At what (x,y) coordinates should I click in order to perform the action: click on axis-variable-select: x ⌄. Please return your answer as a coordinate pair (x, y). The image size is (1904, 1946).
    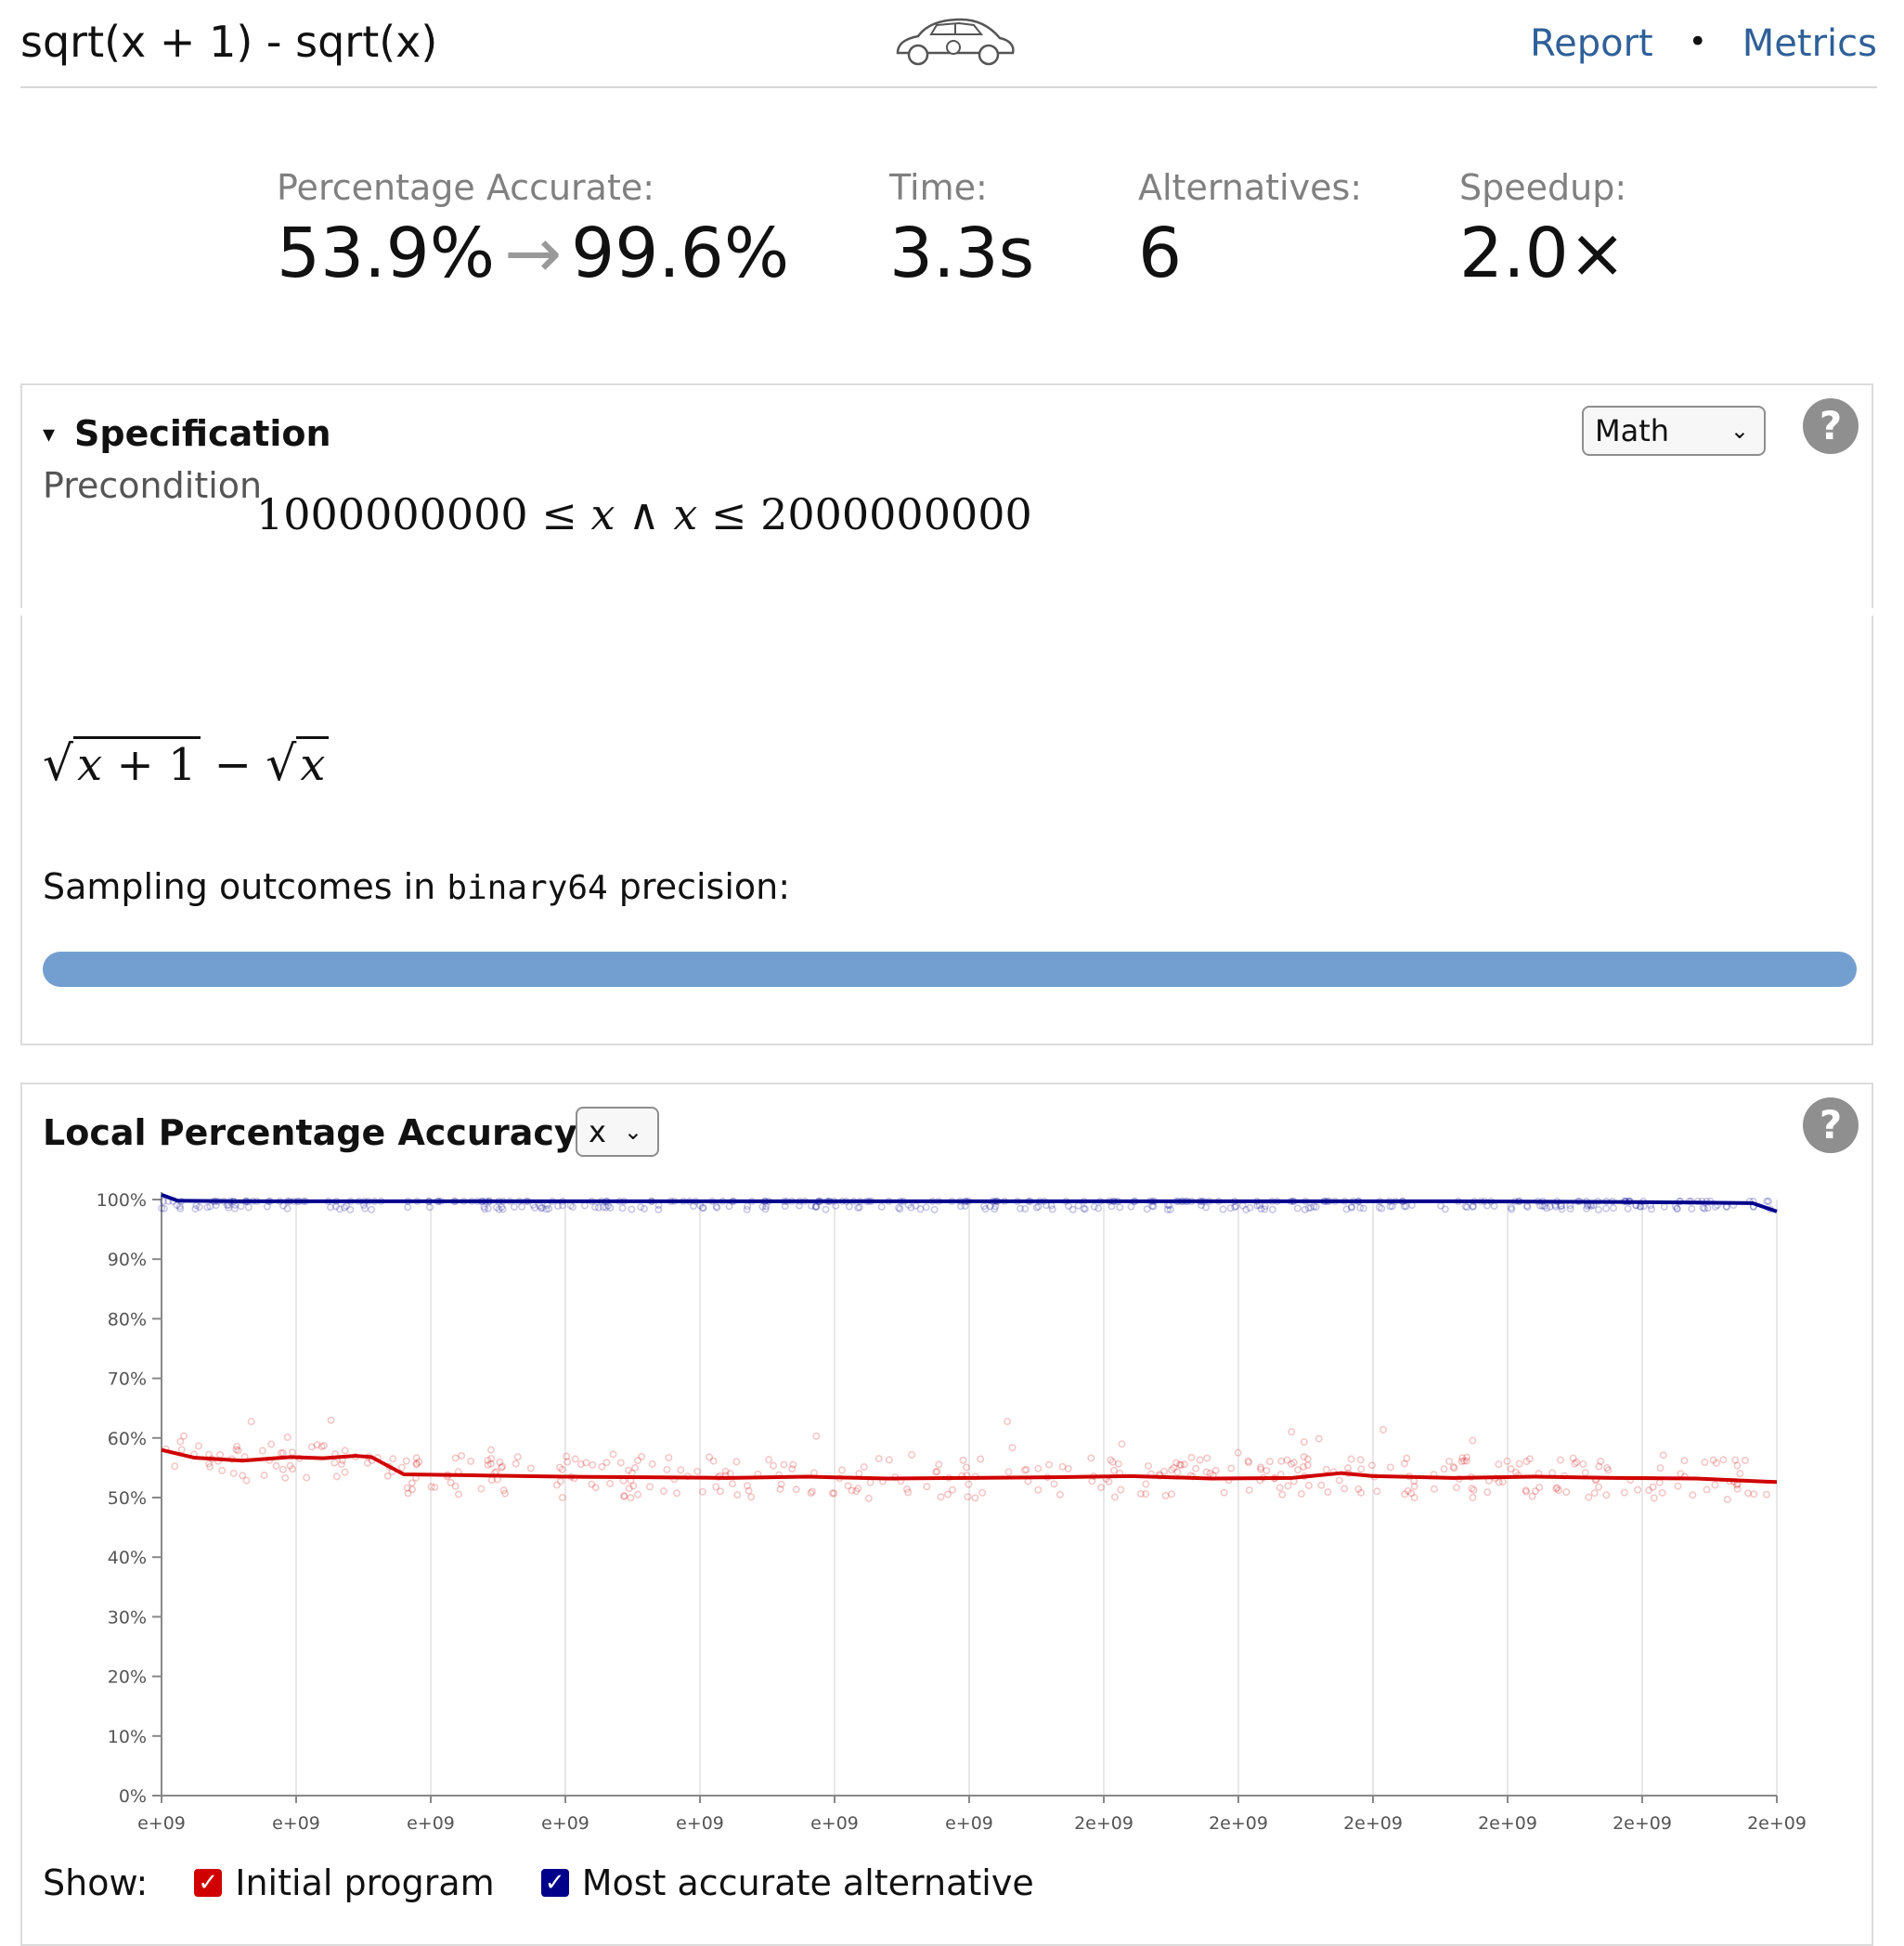
    Looking at the image, I should click on (617, 1132).